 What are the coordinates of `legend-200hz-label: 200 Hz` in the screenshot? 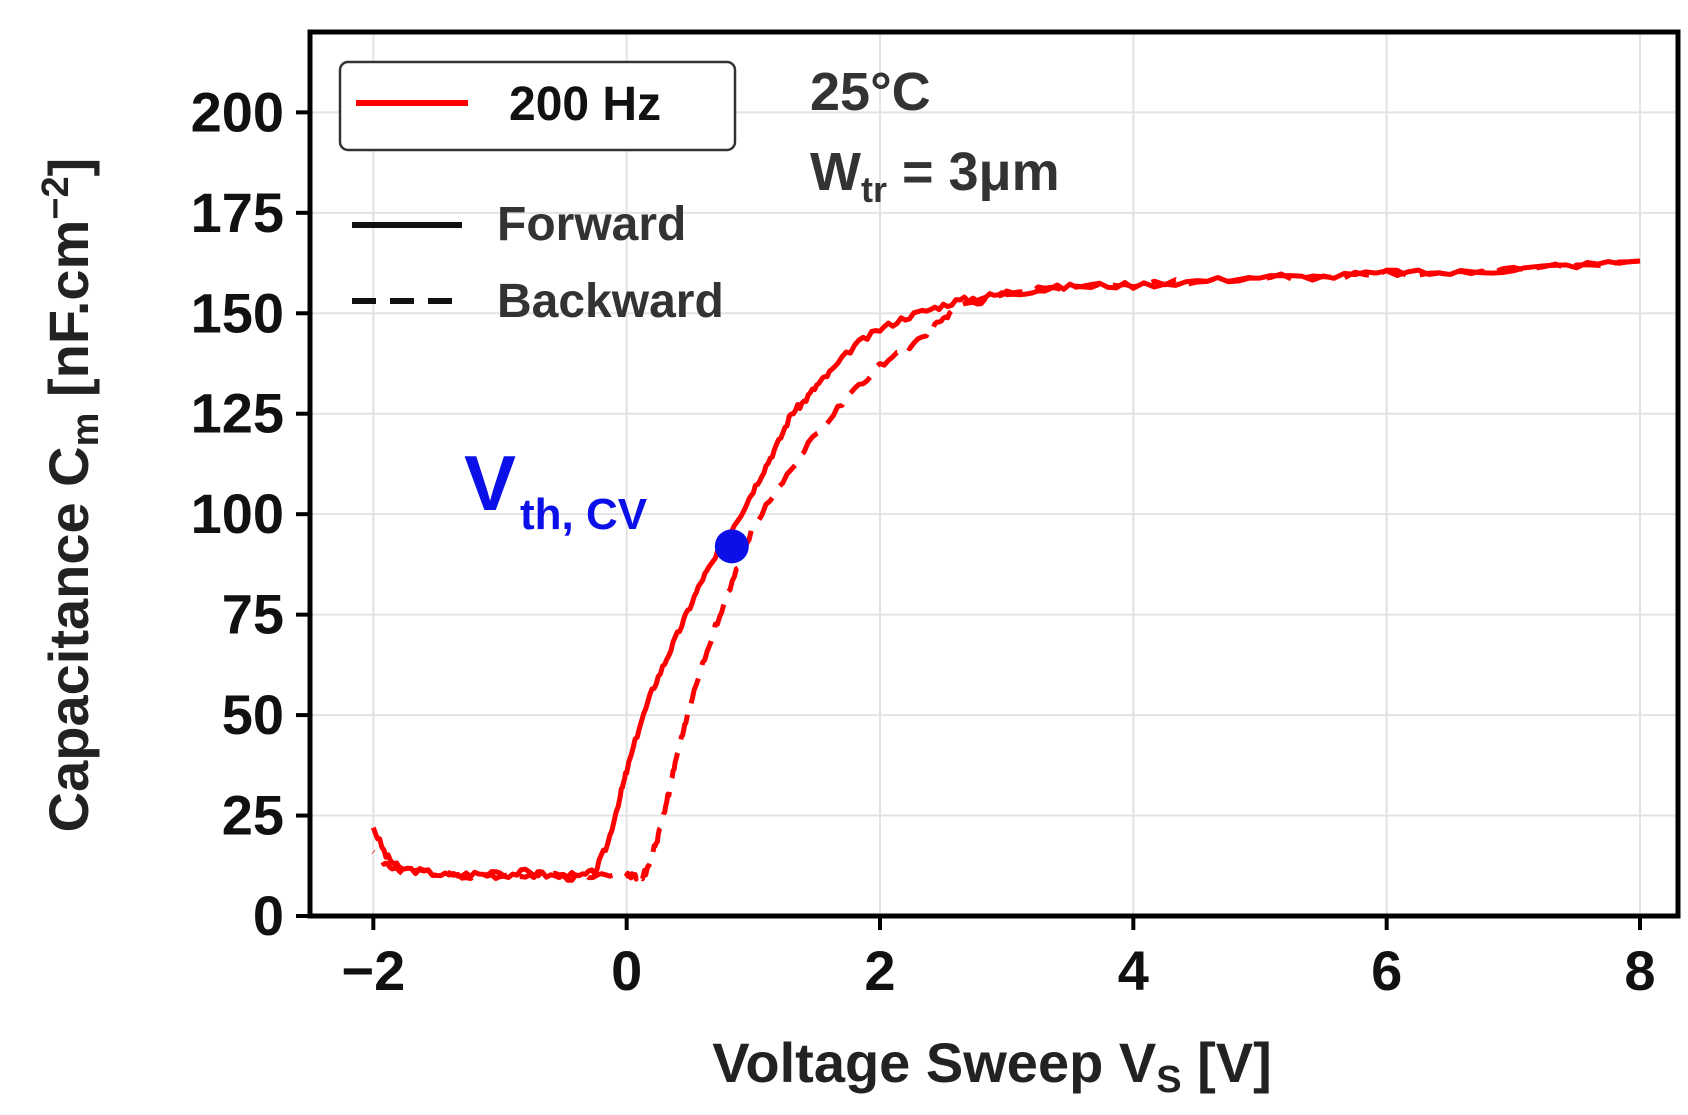 It's located at (585, 104).